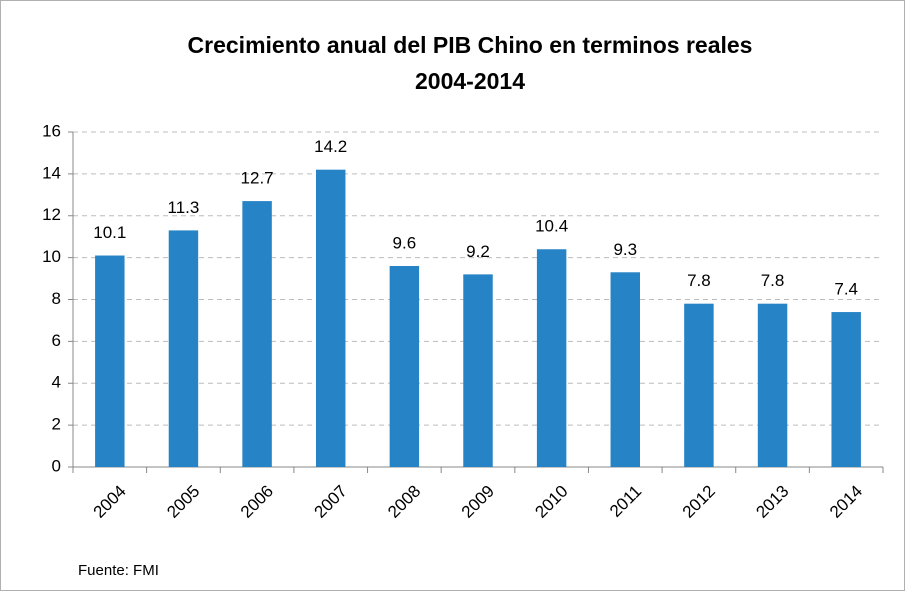 The height and width of the screenshot is (591, 905). I want to click on y-tick-label: 10, so click(51, 256).